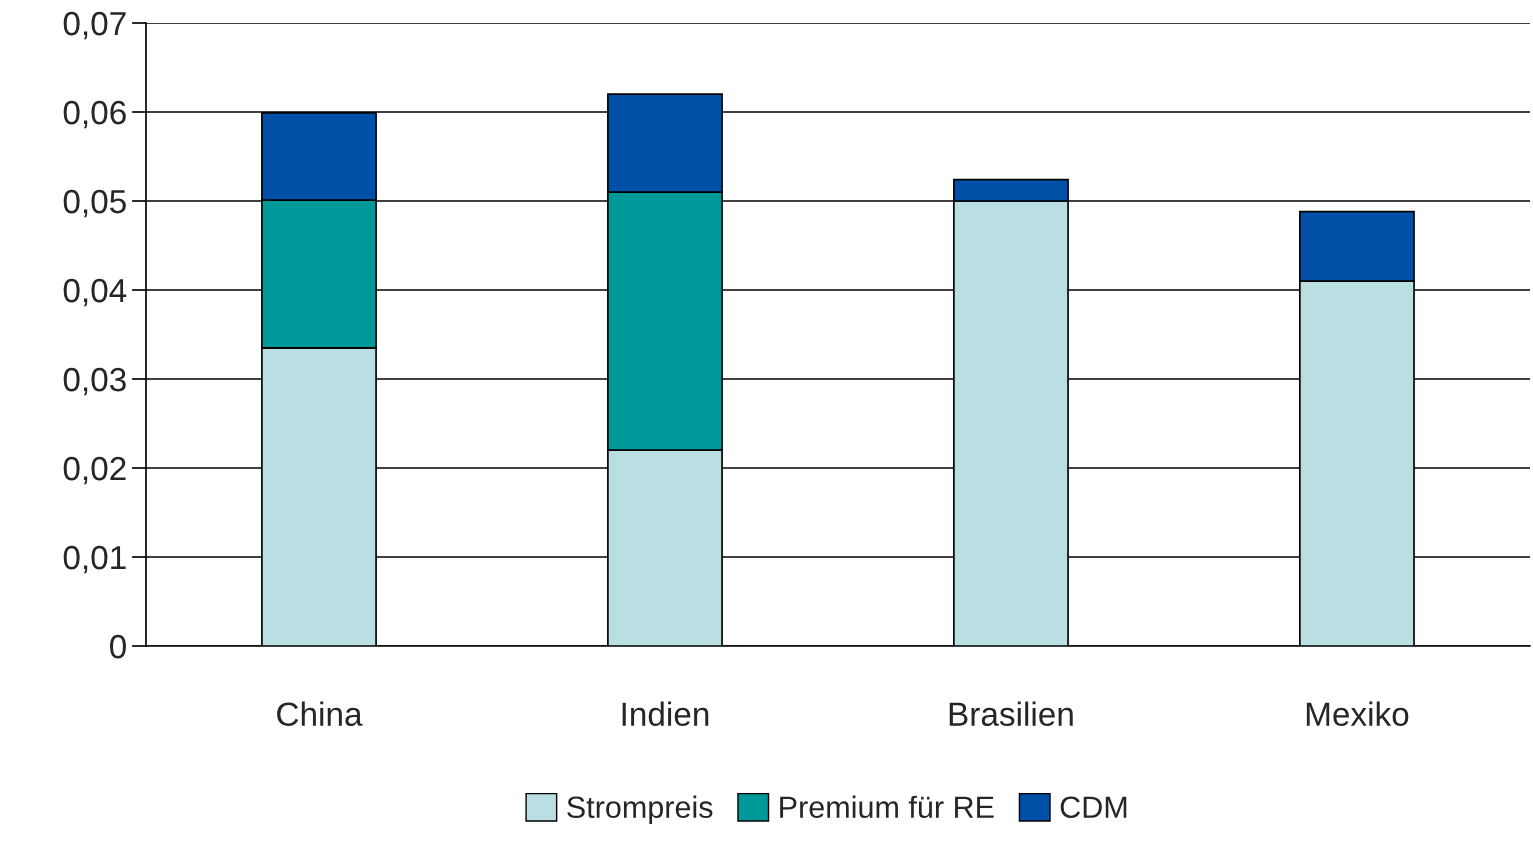 Image resolution: width=1533 pixels, height=847 pixels. Describe the element at coordinates (1011, 714) in the screenshot. I see `x-tick-label: Brasilien` at that location.